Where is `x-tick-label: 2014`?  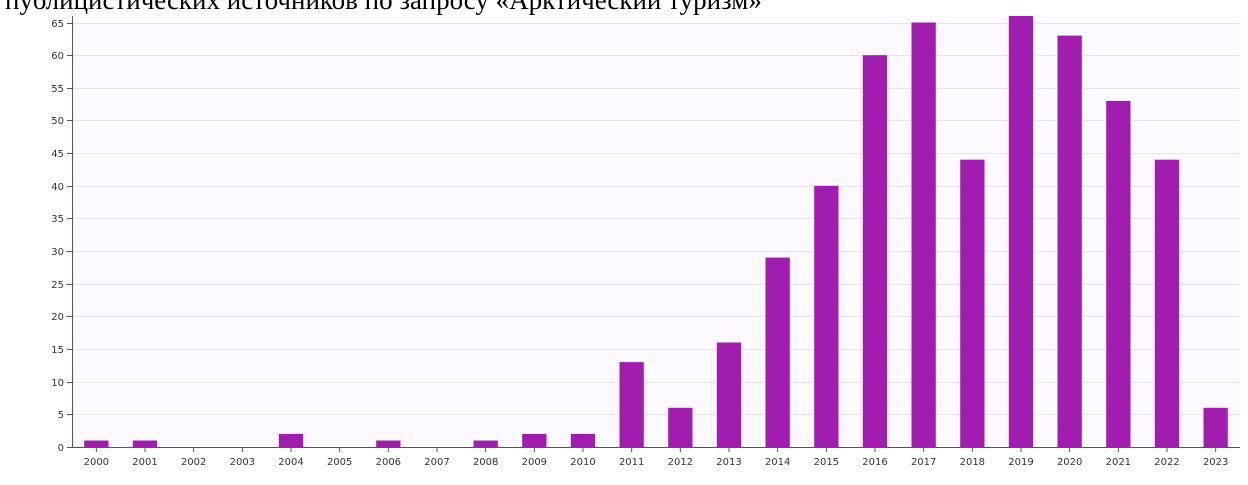
x-tick-label: 2014 is located at coordinates (777, 462).